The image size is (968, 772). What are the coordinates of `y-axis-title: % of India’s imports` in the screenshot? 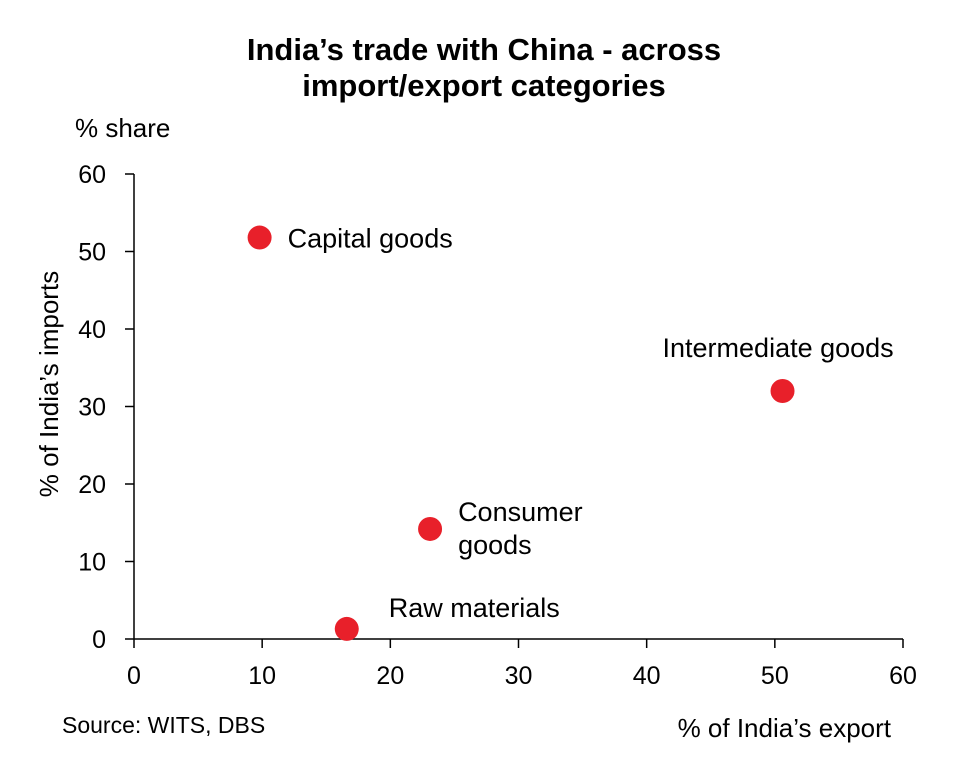 It's located at (49, 384).